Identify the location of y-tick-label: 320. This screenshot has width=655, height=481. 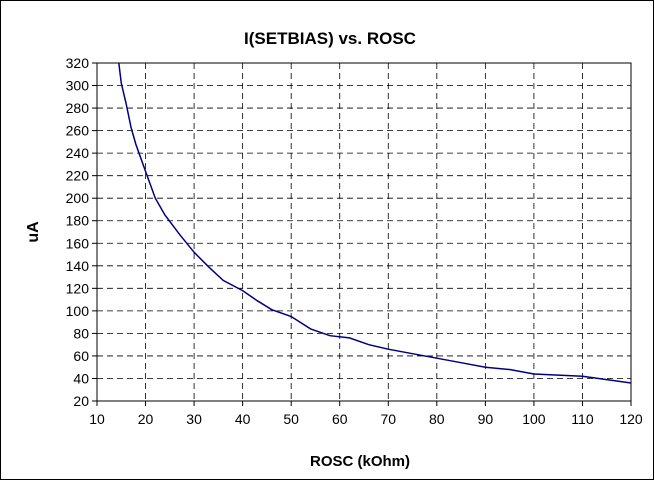
(78, 63).